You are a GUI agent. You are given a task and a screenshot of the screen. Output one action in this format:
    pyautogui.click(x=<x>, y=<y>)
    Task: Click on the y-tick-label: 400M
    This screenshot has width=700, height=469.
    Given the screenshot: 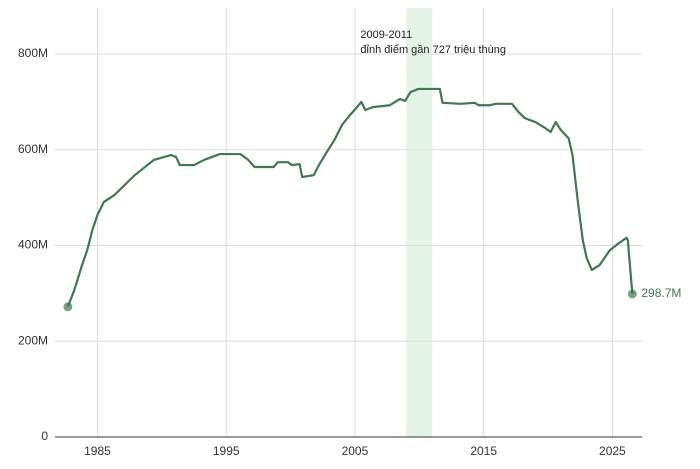 What is the action you would take?
    pyautogui.click(x=33, y=245)
    